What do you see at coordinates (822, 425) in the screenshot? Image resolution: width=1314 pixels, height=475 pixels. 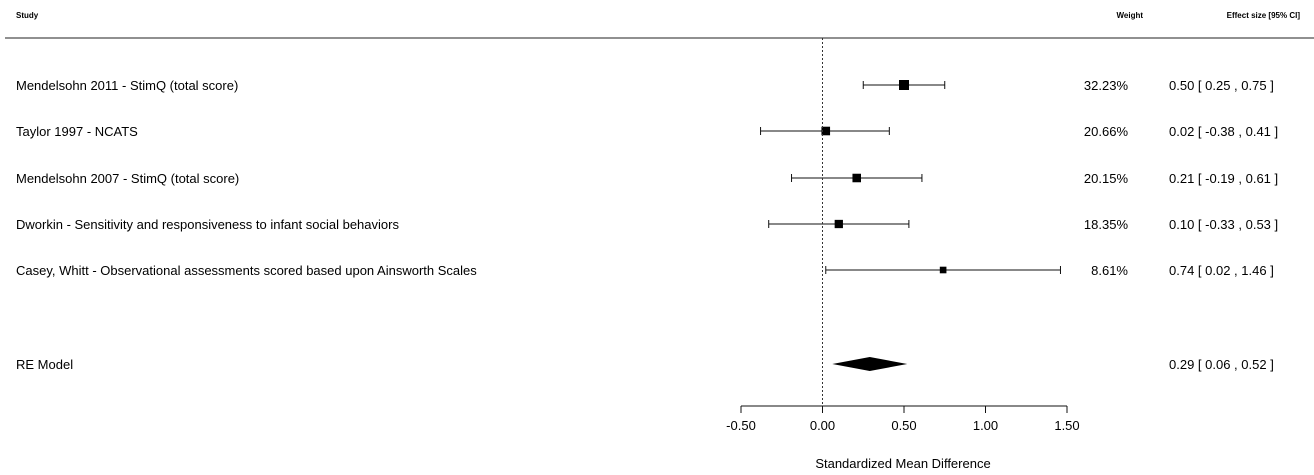 I see `x-tick-label: 0.00` at bounding box center [822, 425].